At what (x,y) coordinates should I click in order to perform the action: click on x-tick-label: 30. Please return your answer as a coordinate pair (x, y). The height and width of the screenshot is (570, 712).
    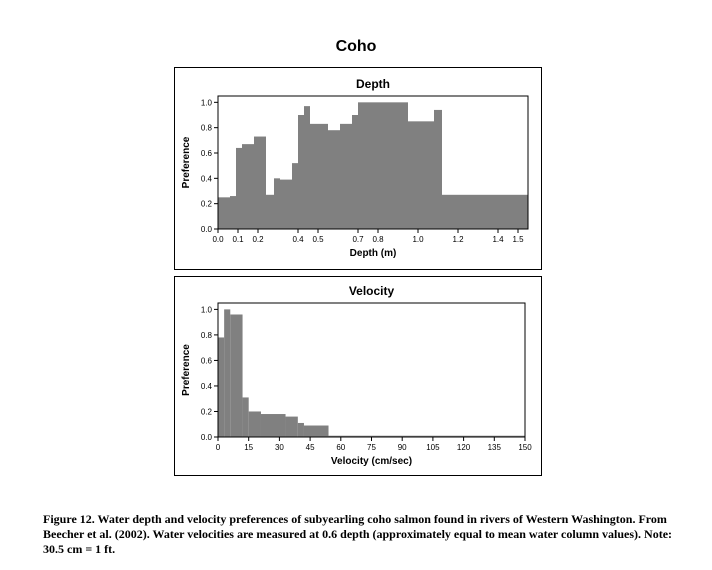
    Looking at the image, I should click on (279, 447).